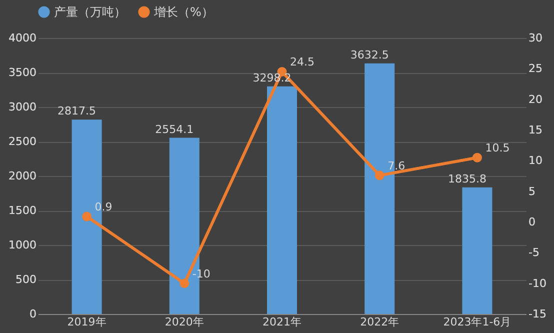 Image resolution: width=554 pixels, height=333 pixels. Describe the element at coordinates (22, 107) in the screenshot. I see `y-tick-label: 3000` at that location.